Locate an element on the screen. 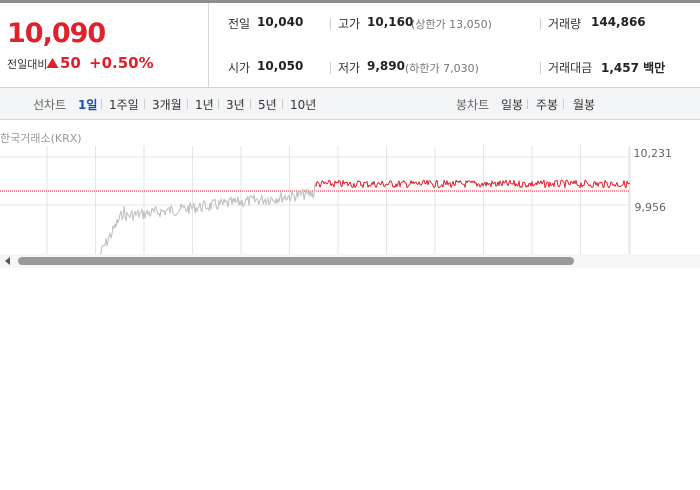 This screenshot has height=490, width=700. stat-value: 9,890 is located at coordinates (386, 66).